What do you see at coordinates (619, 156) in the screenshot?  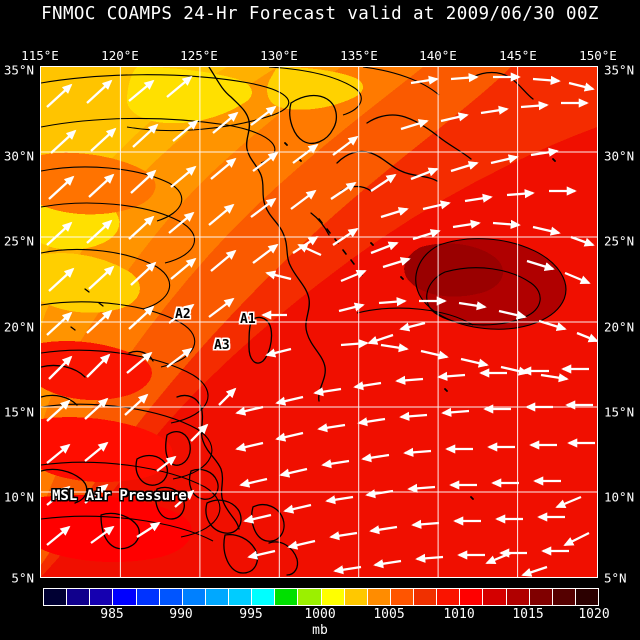 I see `lat-label-right-30n: 30°N` at bounding box center [619, 156].